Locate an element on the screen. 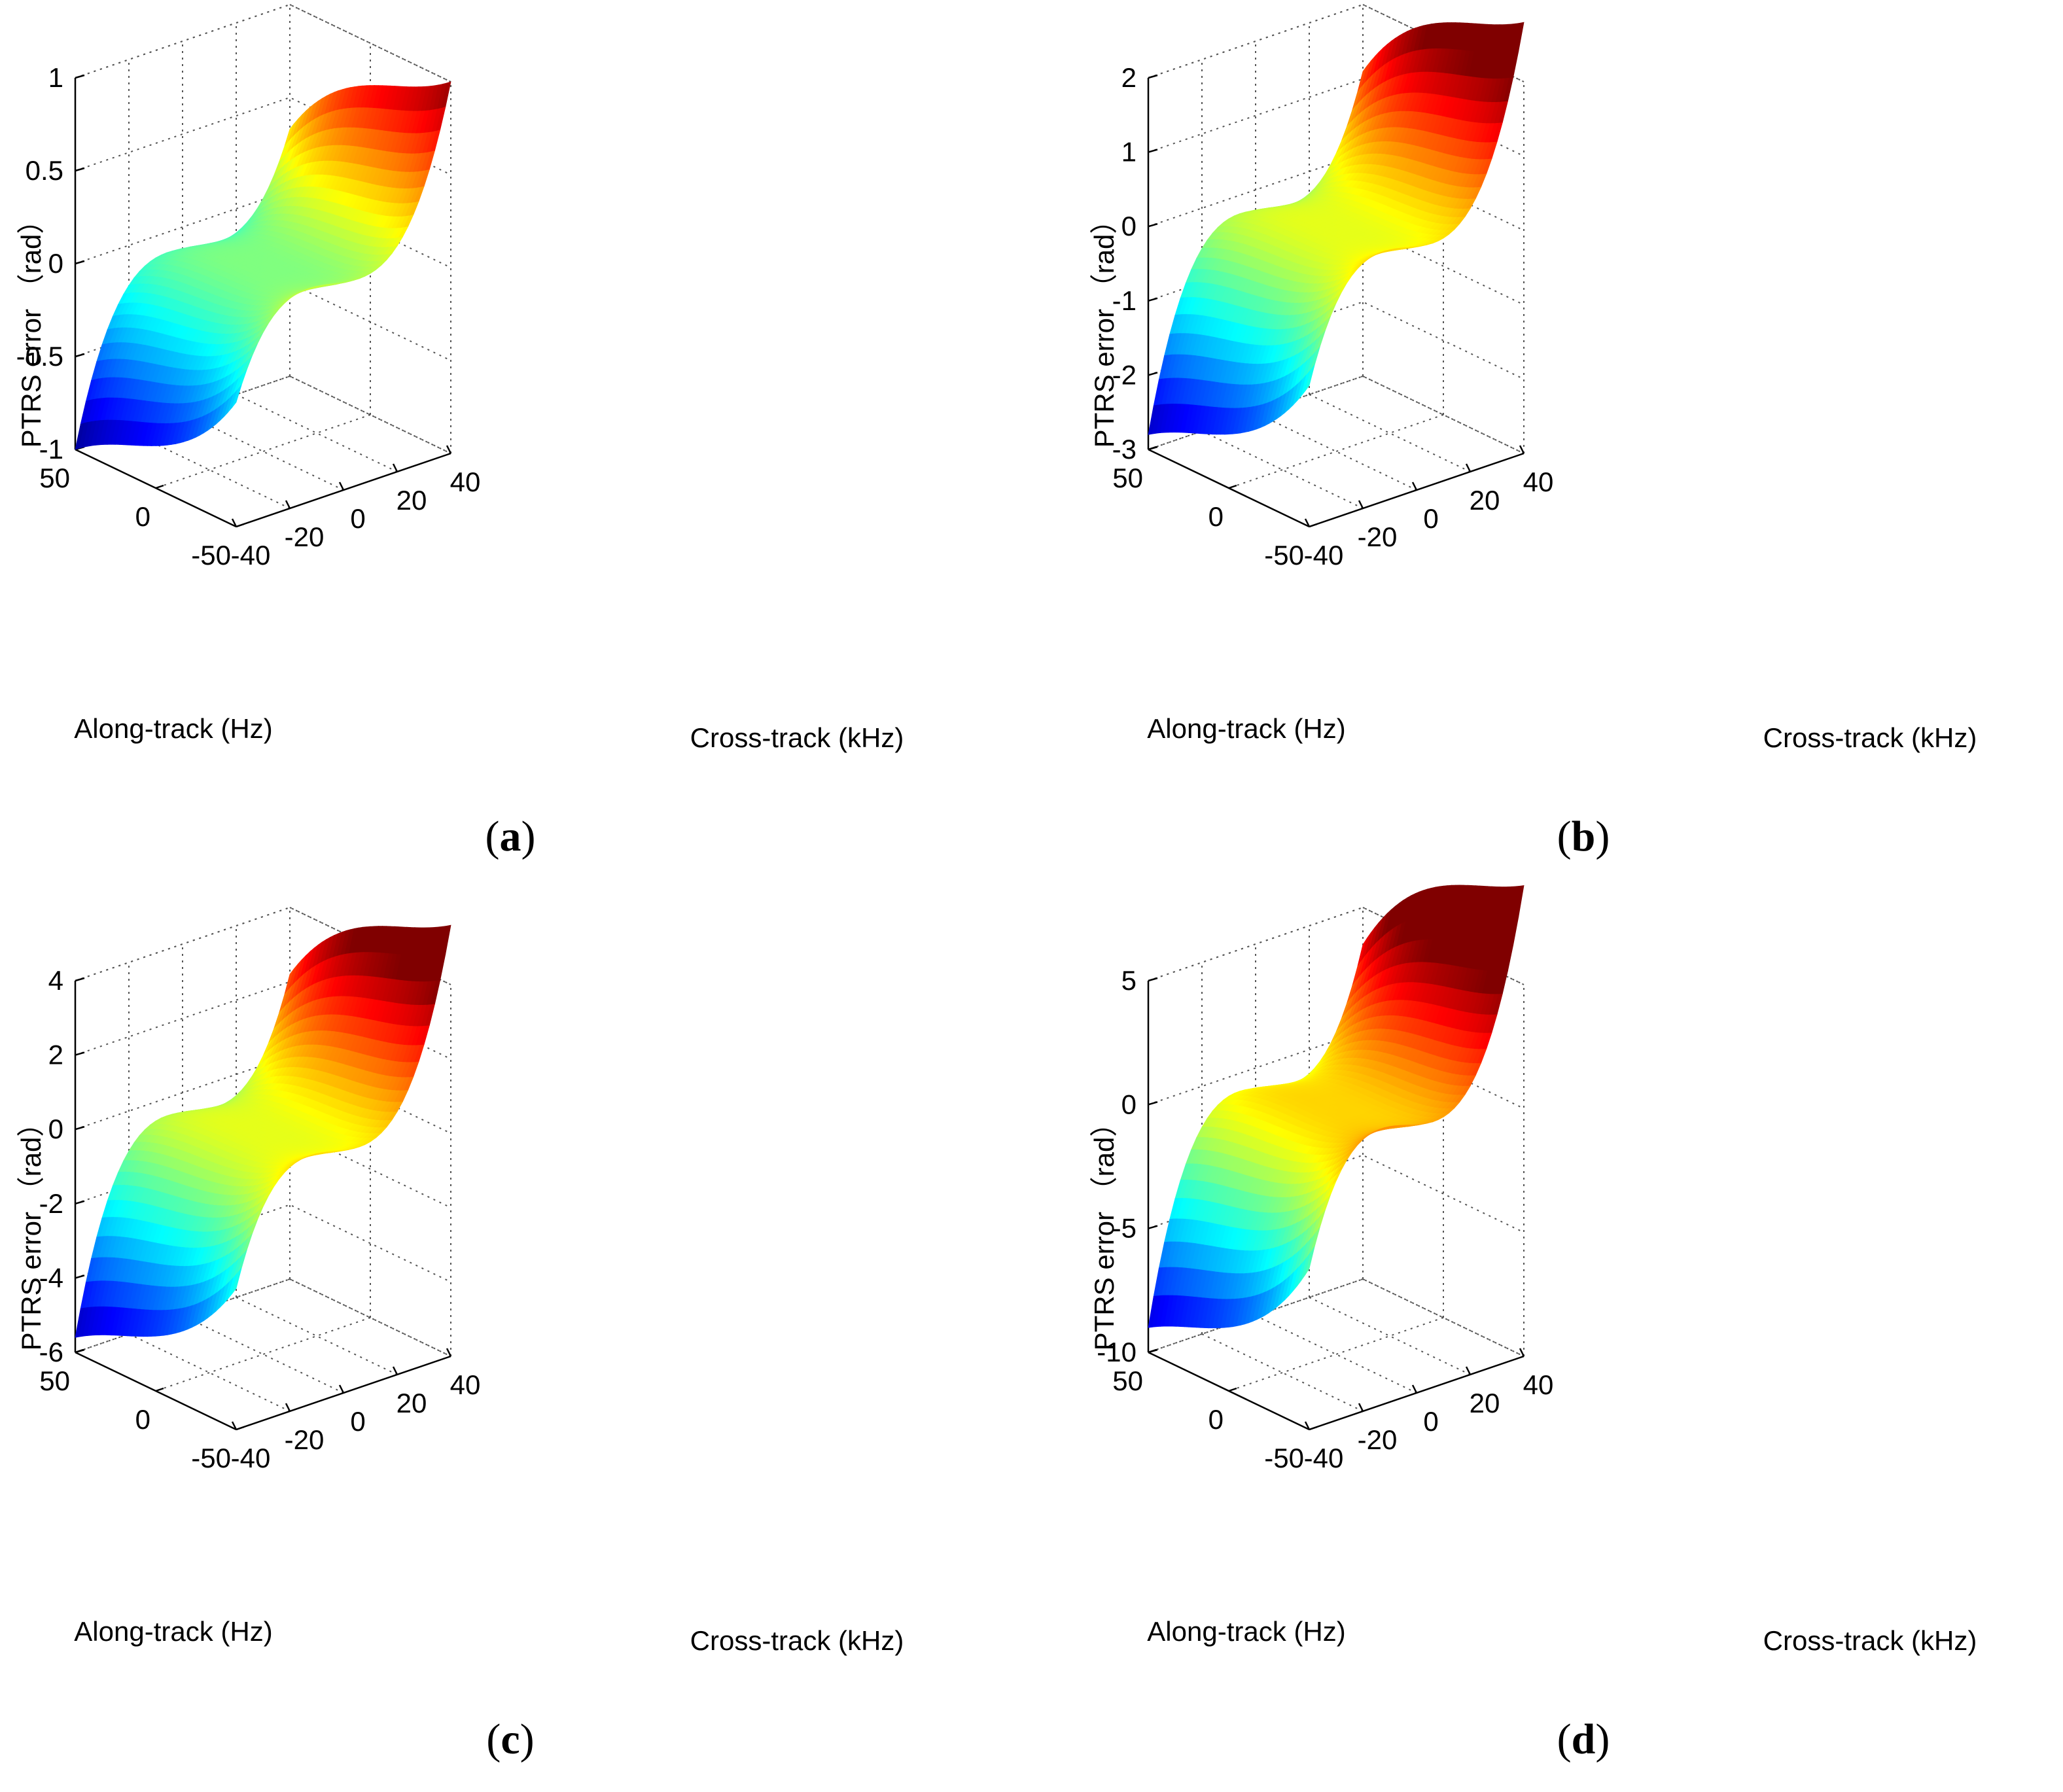 This screenshot has width=2063, height=1792. z-tick-label: 4 is located at coordinates (55, 980).